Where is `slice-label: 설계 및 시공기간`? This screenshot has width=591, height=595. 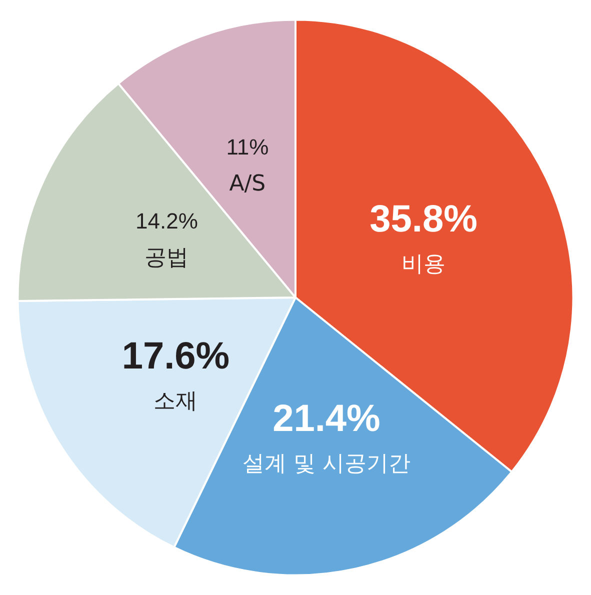
slice-label: 설계 및 시공기간 is located at coordinates (326, 463).